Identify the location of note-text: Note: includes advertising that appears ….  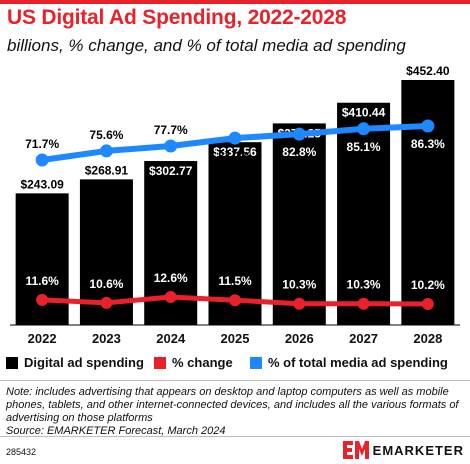
(232, 405).